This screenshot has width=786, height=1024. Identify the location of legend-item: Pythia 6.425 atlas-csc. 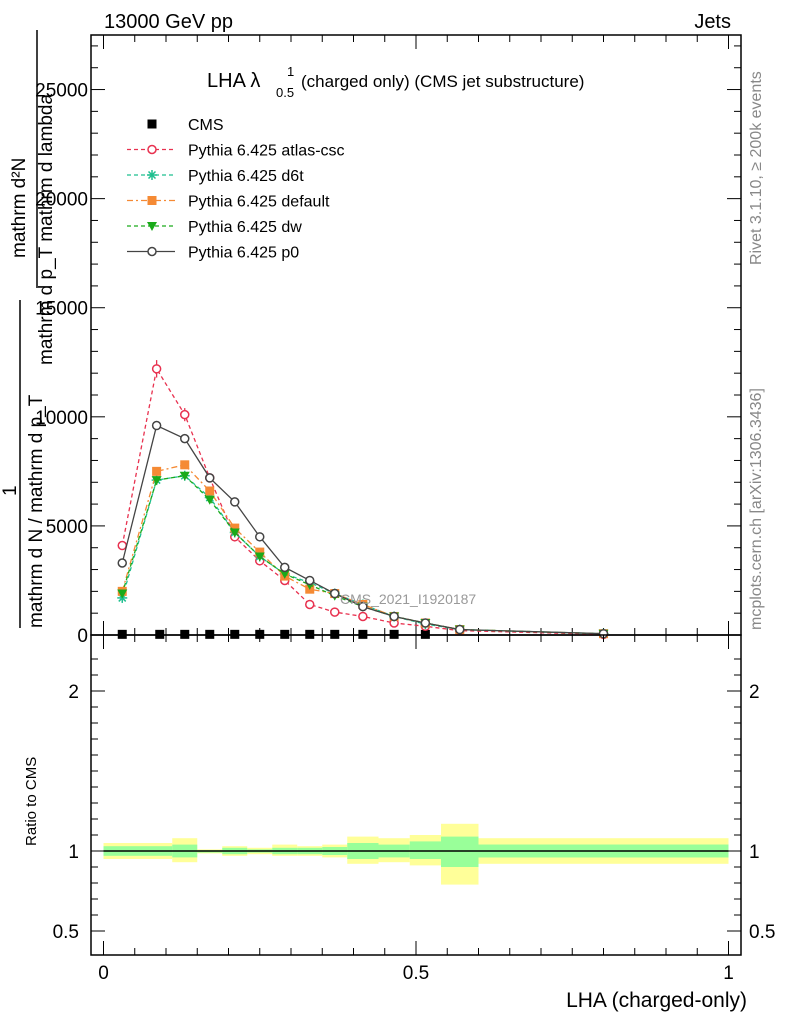
(236, 151).